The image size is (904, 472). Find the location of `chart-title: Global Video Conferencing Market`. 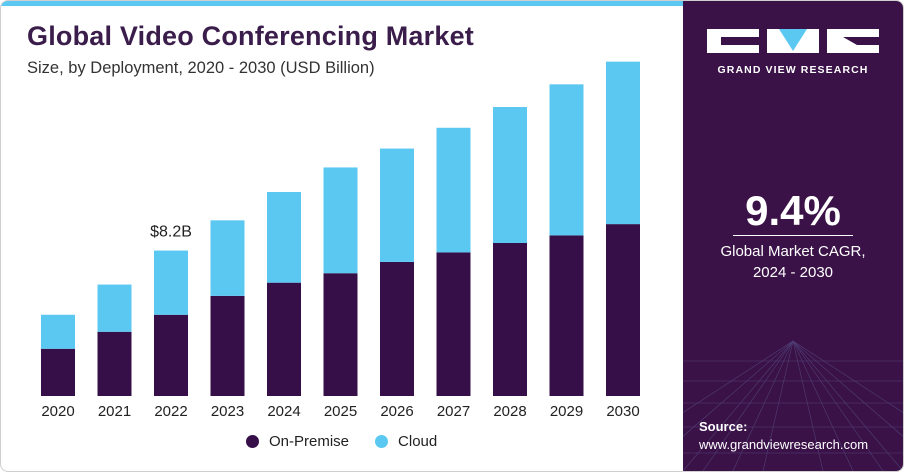

chart-title: Global Video Conferencing Market is located at coordinates (250, 36).